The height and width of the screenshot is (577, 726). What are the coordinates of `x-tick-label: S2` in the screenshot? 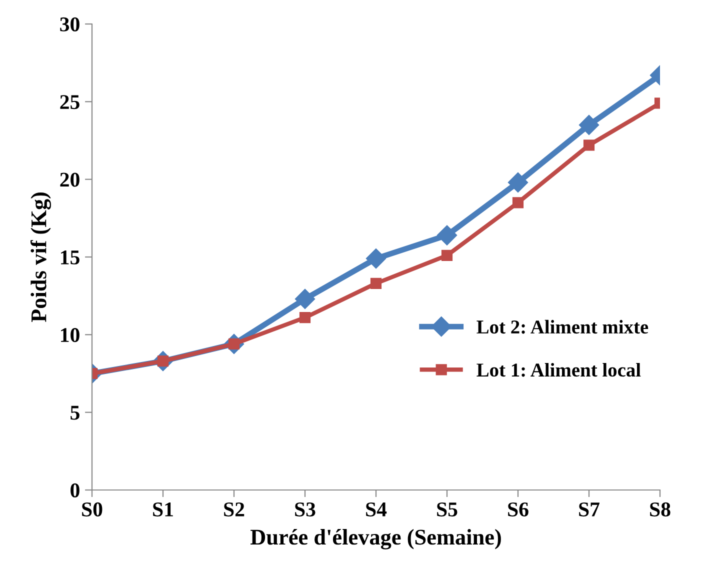 It's located at (234, 509).